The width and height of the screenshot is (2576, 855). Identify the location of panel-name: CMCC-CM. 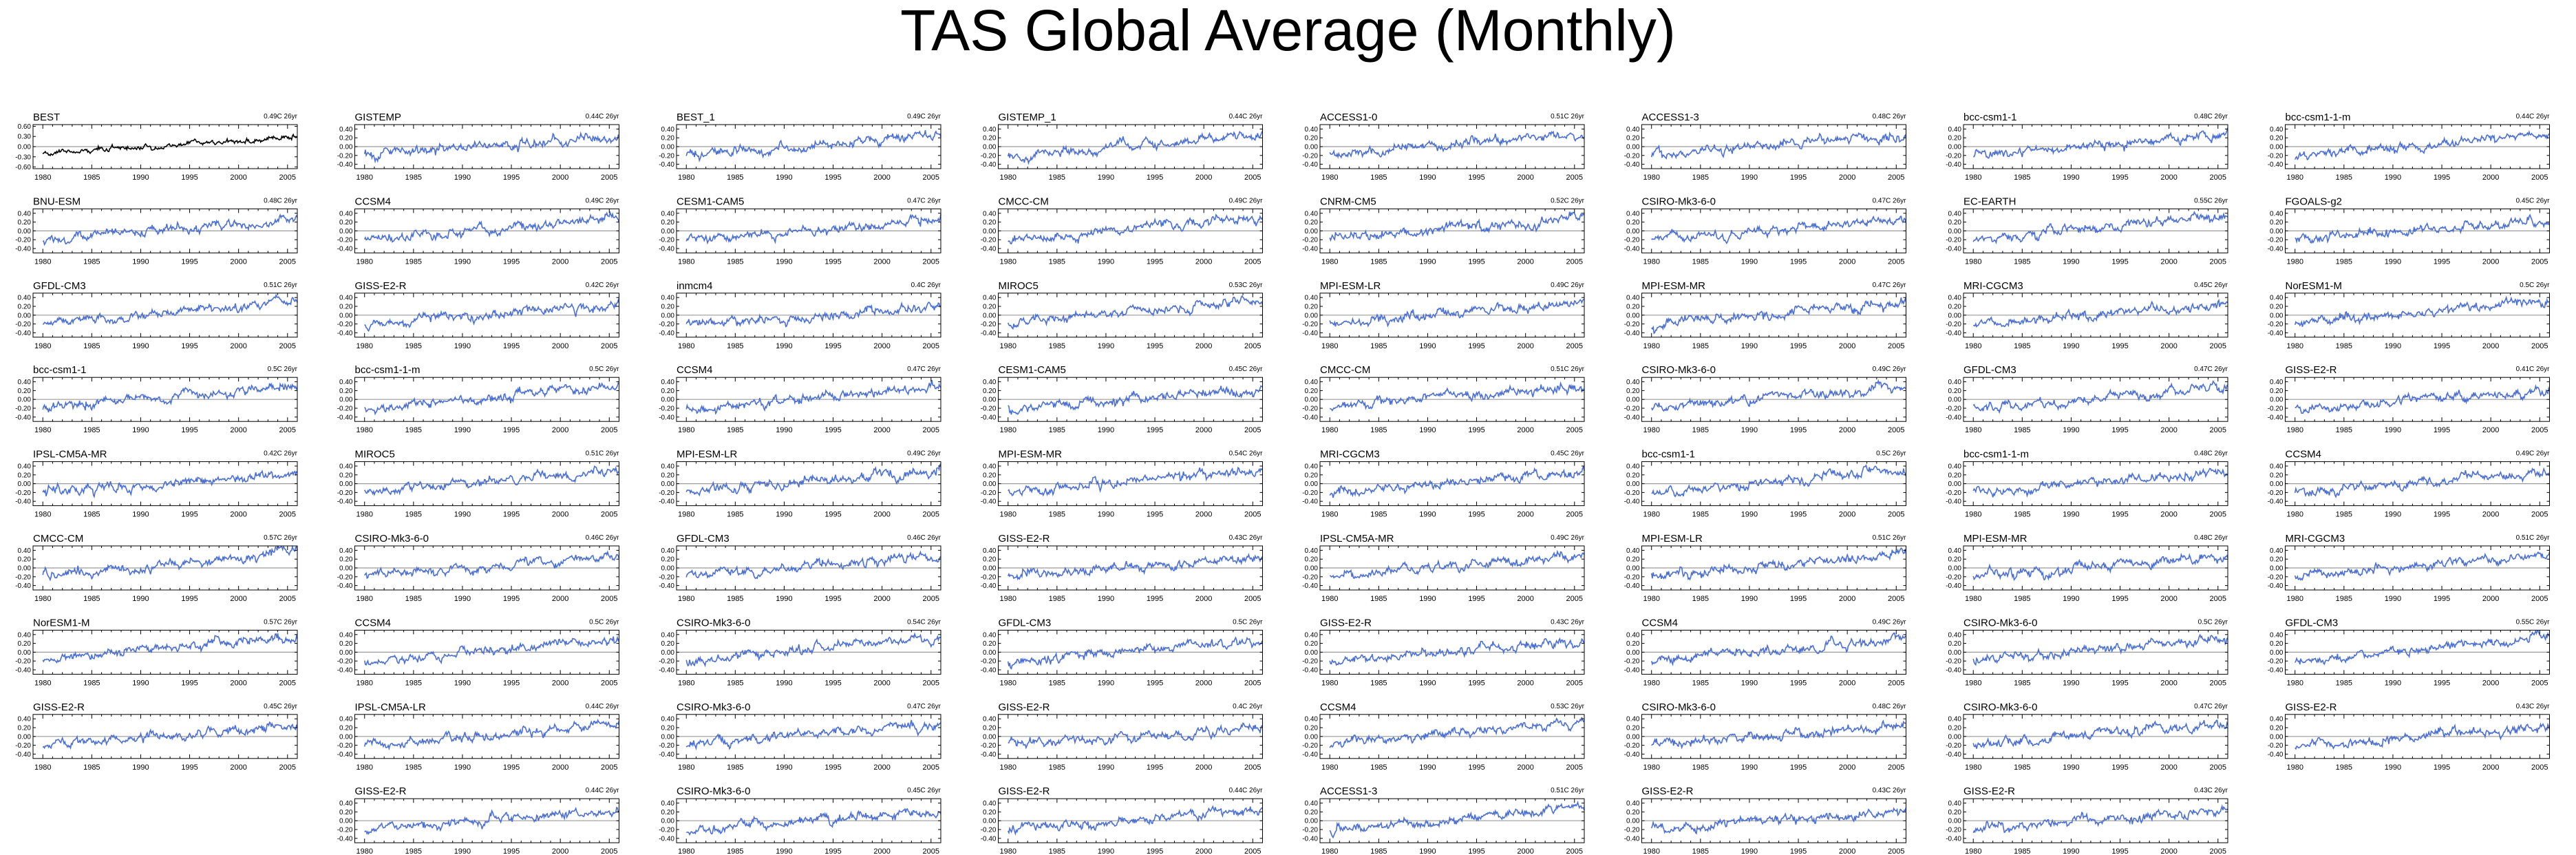
(58, 539).